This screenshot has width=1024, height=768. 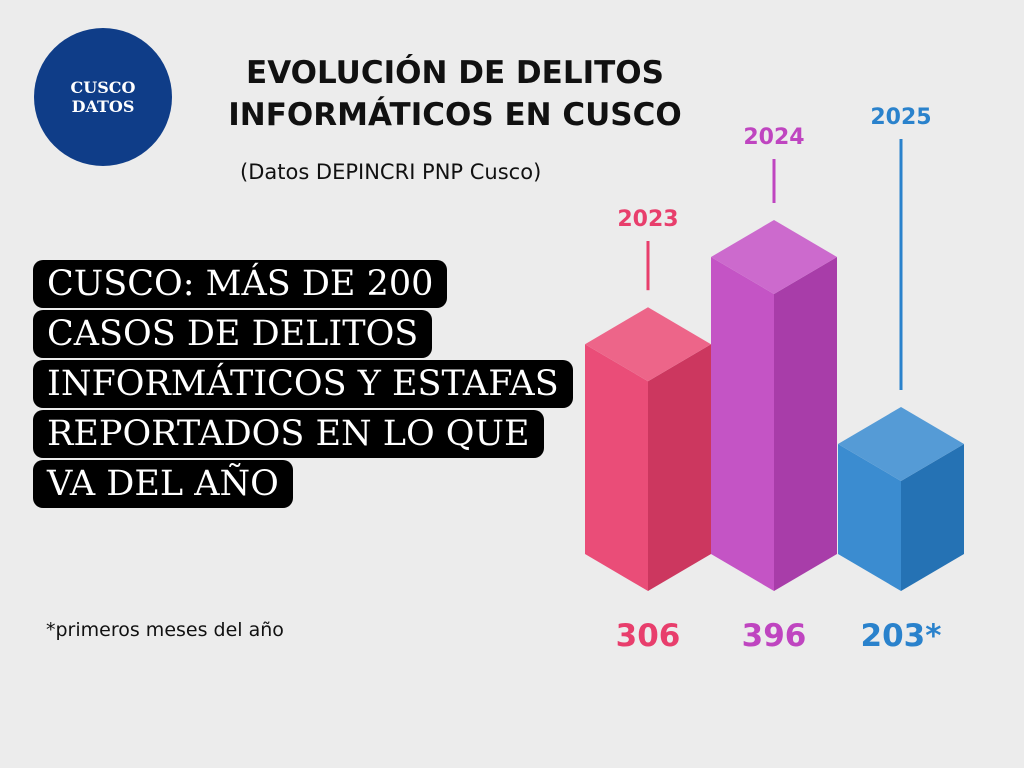 What do you see at coordinates (455, 73) in the screenshot?
I see `chart-title-line-1: EVOLUCIÓN DE DELITOS` at bounding box center [455, 73].